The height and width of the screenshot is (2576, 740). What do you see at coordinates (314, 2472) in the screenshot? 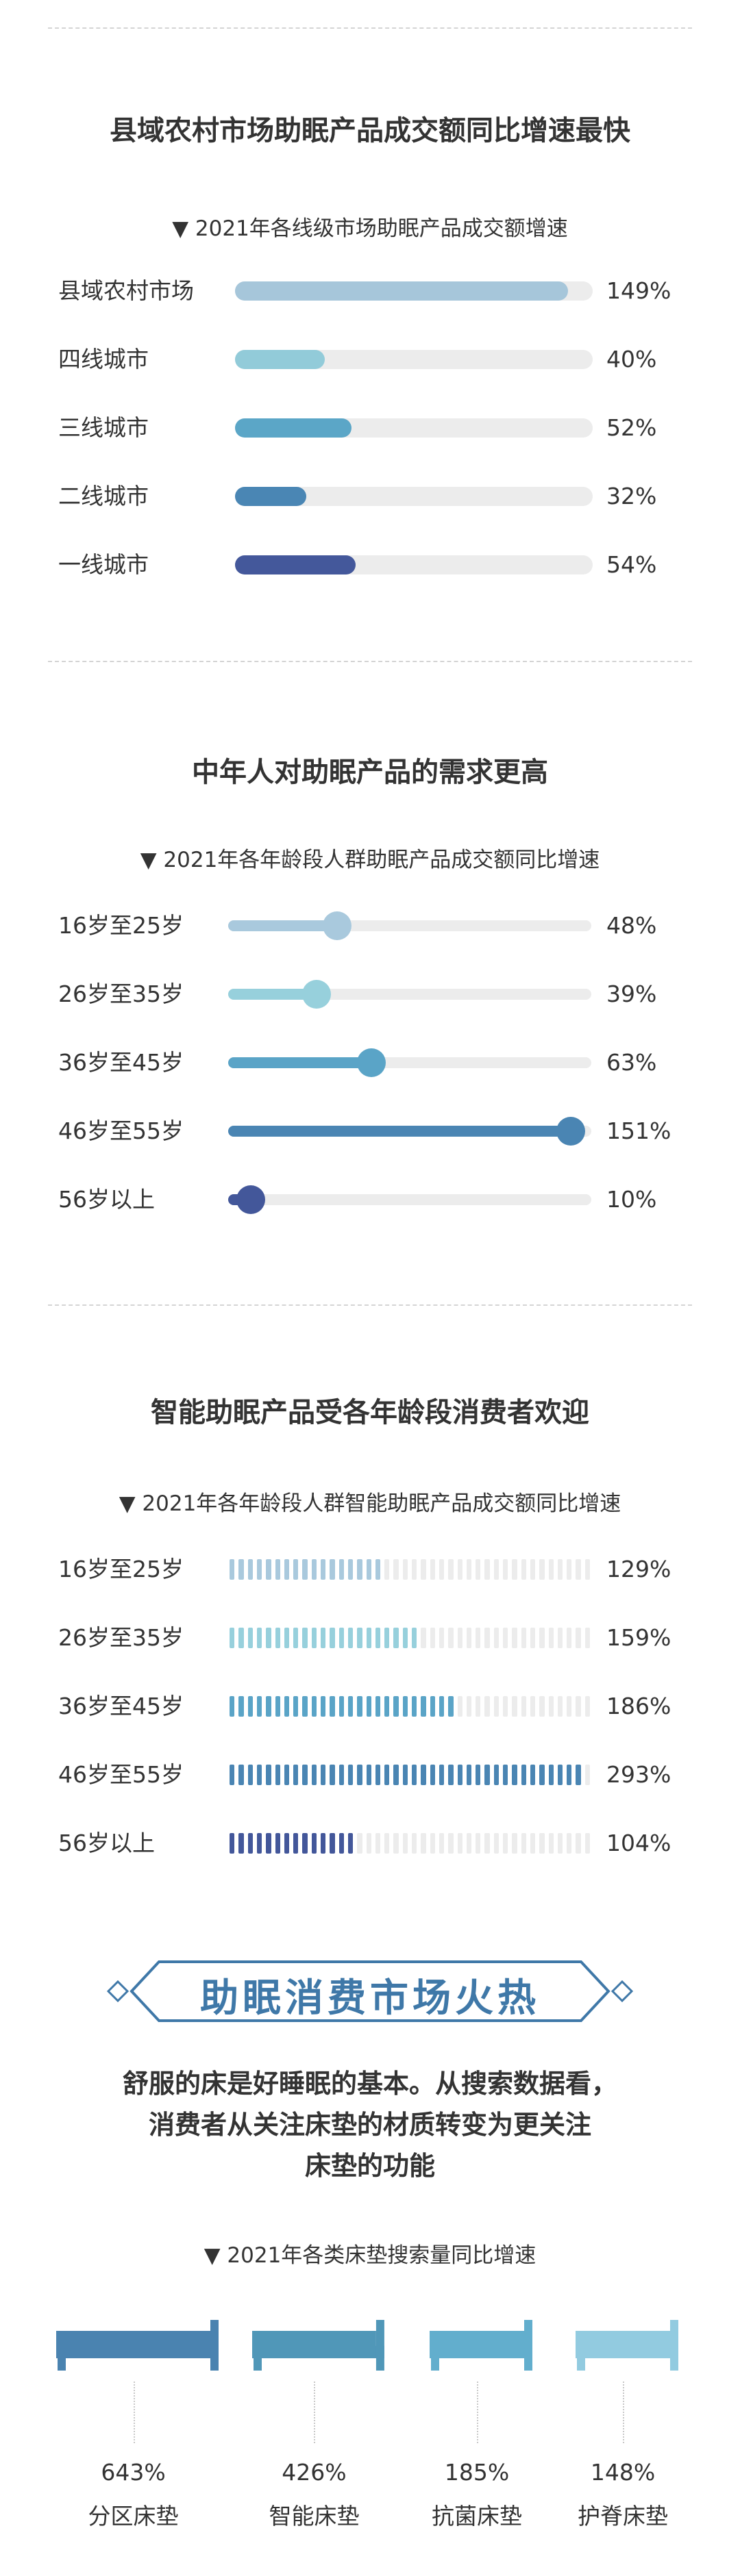
I see `section4-value-label: 426%` at bounding box center [314, 2472].